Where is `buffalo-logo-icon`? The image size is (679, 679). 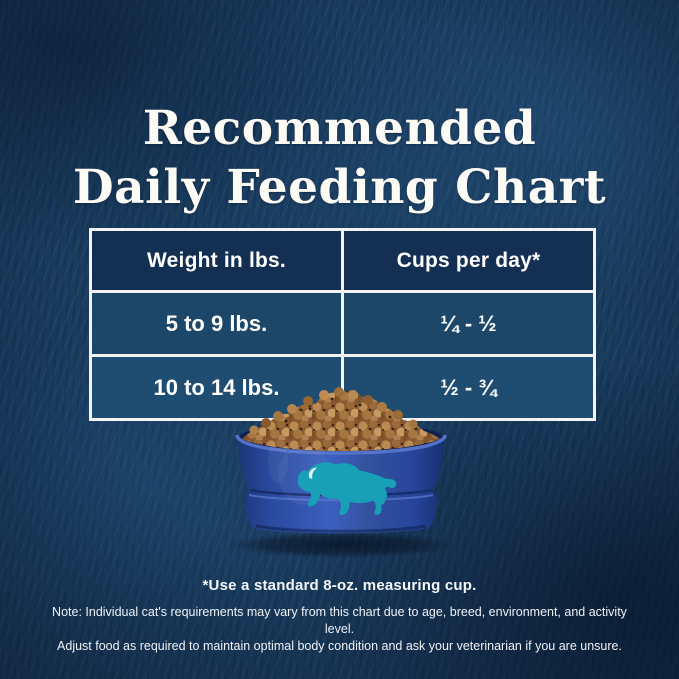 buffalo-logo-icon is located at coordinates (347, 489).